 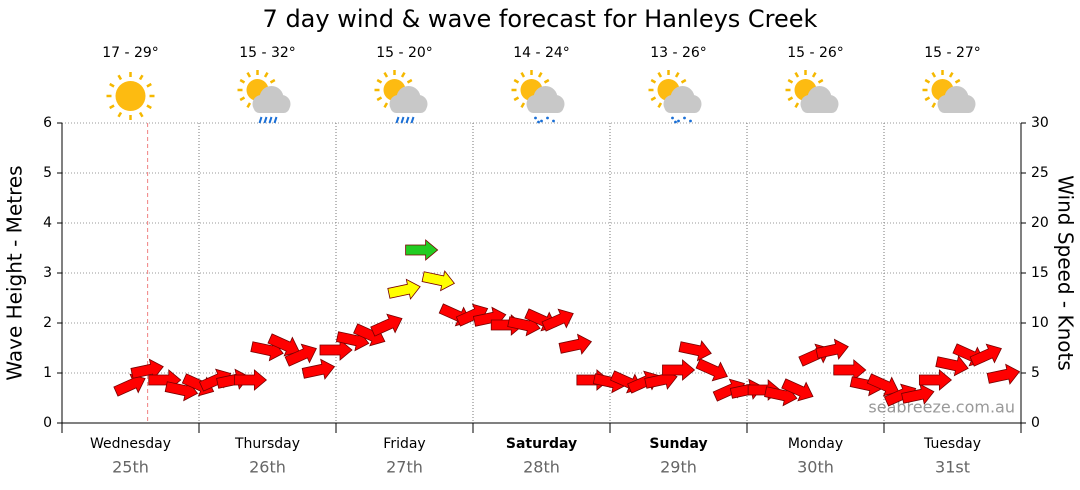 What do you see at coordinates (952, 467) in the screenshot?
I see `date-label: 31st` at bounding box center [952, 467].